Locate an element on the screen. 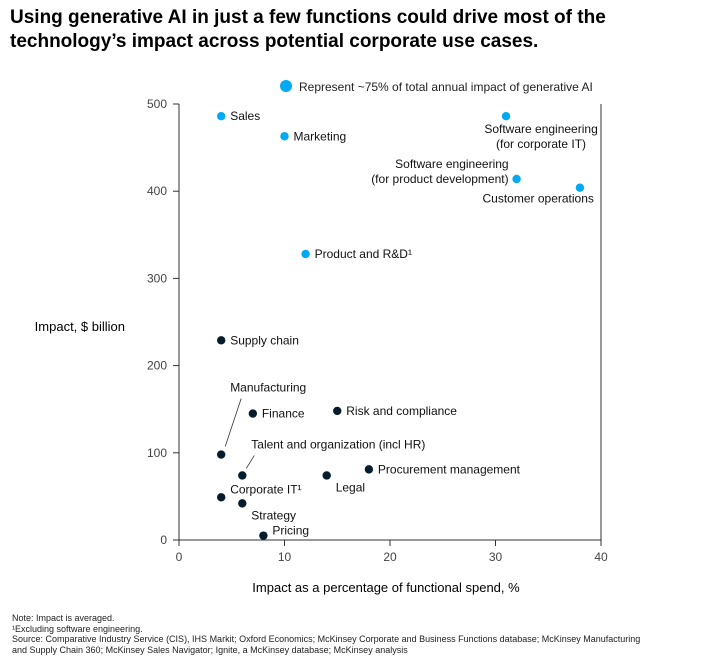 This screenshot has width=723, height=671. point-marketing is located at coordinates (284, 136).